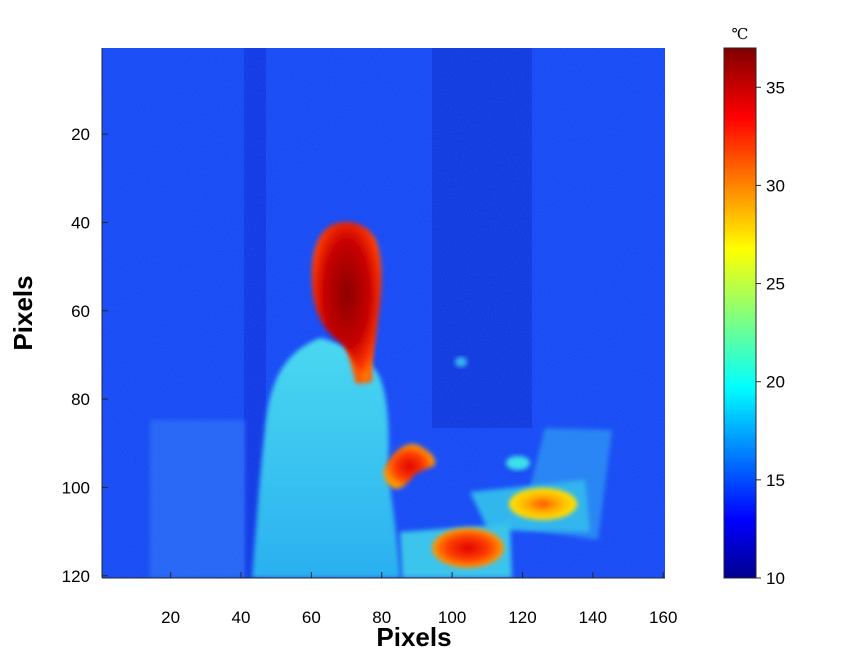  What do you see at coordinates (85, 355) in the screenshot?
I see `y-ticks: 20 40 60 80 100 120` at bounding box center [85, 355].